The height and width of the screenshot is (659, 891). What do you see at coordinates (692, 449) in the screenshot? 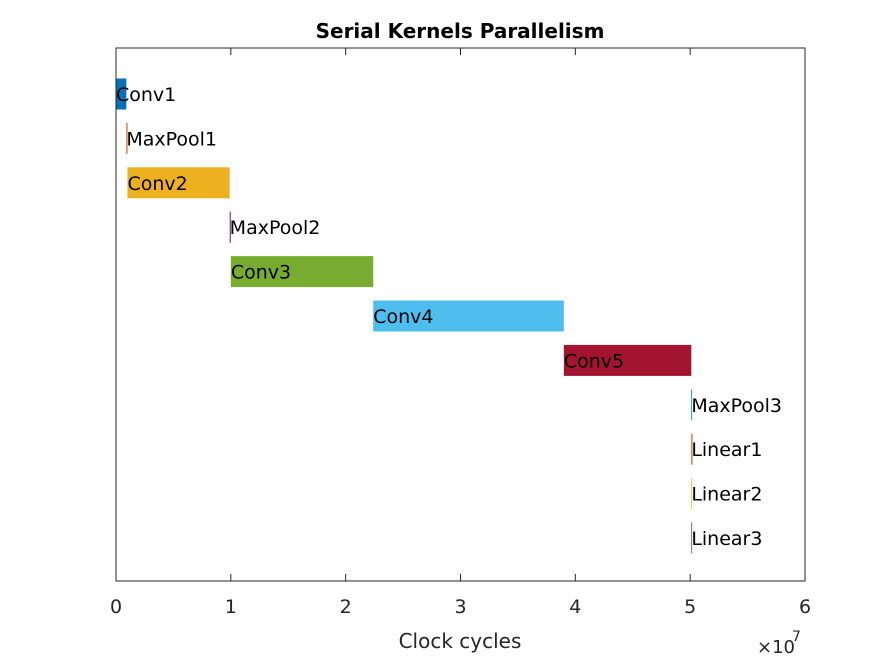
I see `bar-linear1` at bounding box center [692, 449].